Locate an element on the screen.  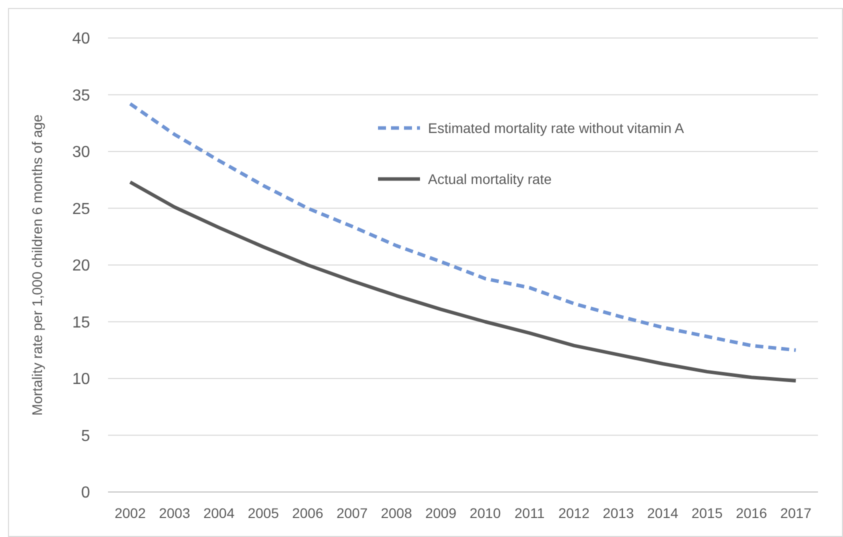
x-tick-label: 2015 is located at coordinates (707, 513).